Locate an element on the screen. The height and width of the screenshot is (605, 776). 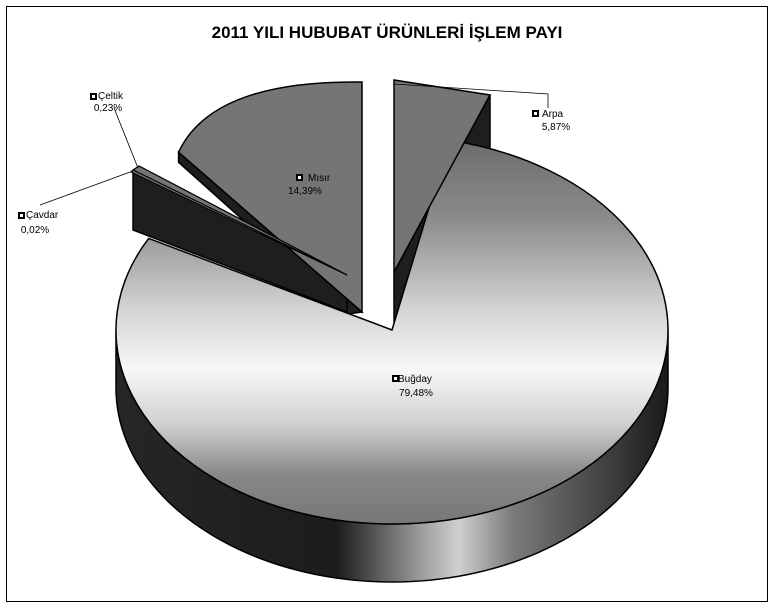
value-label-bugday: 79,48% is located at coordinates (416, 393).